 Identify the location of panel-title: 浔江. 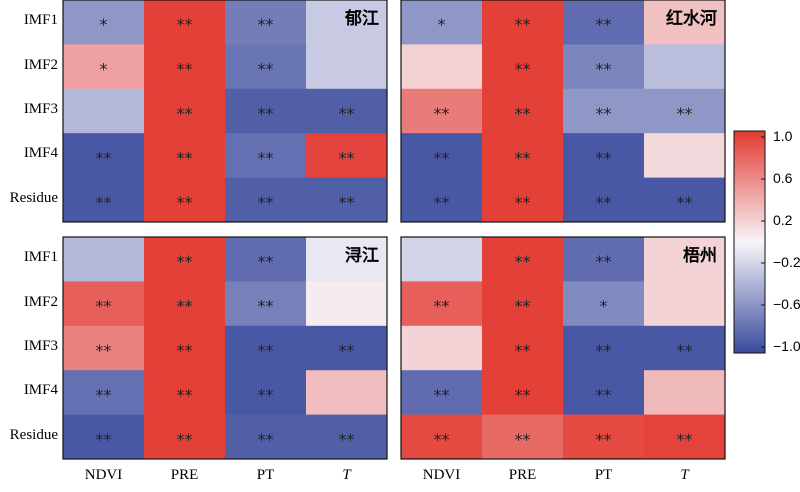
(362, 255).